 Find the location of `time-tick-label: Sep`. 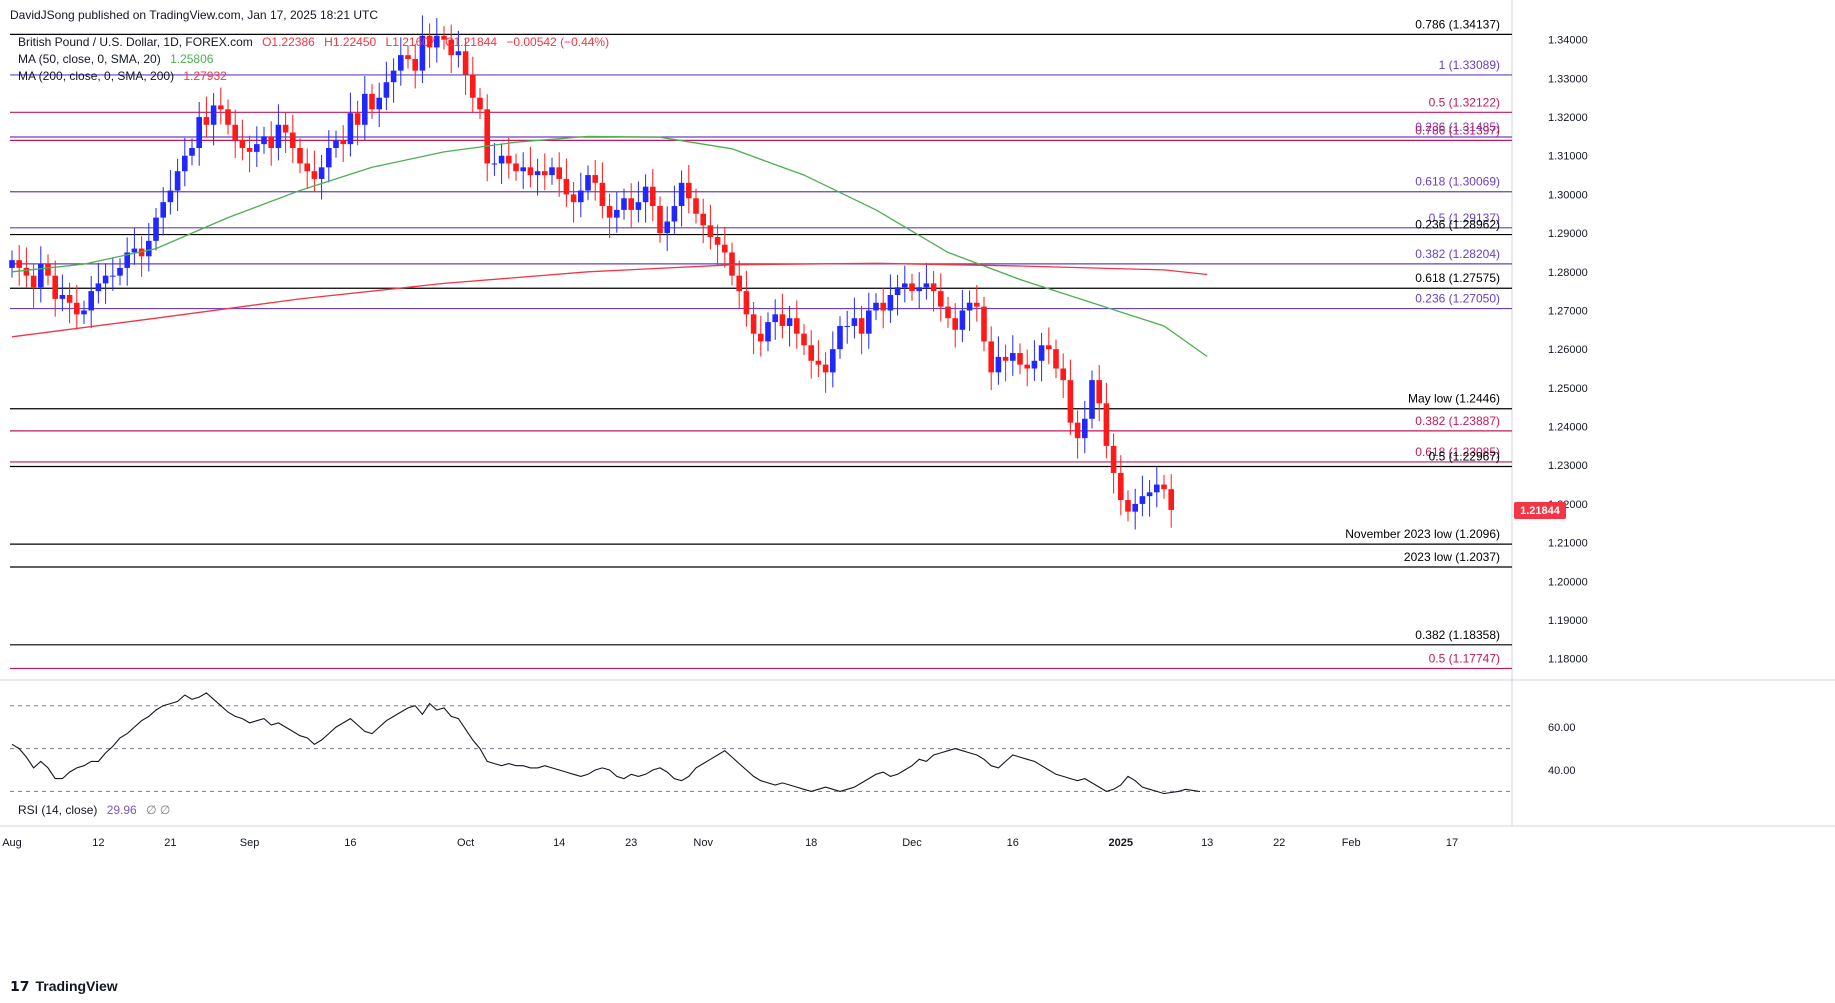

time-tick-label: Sep is located at coordinates (250, 843).